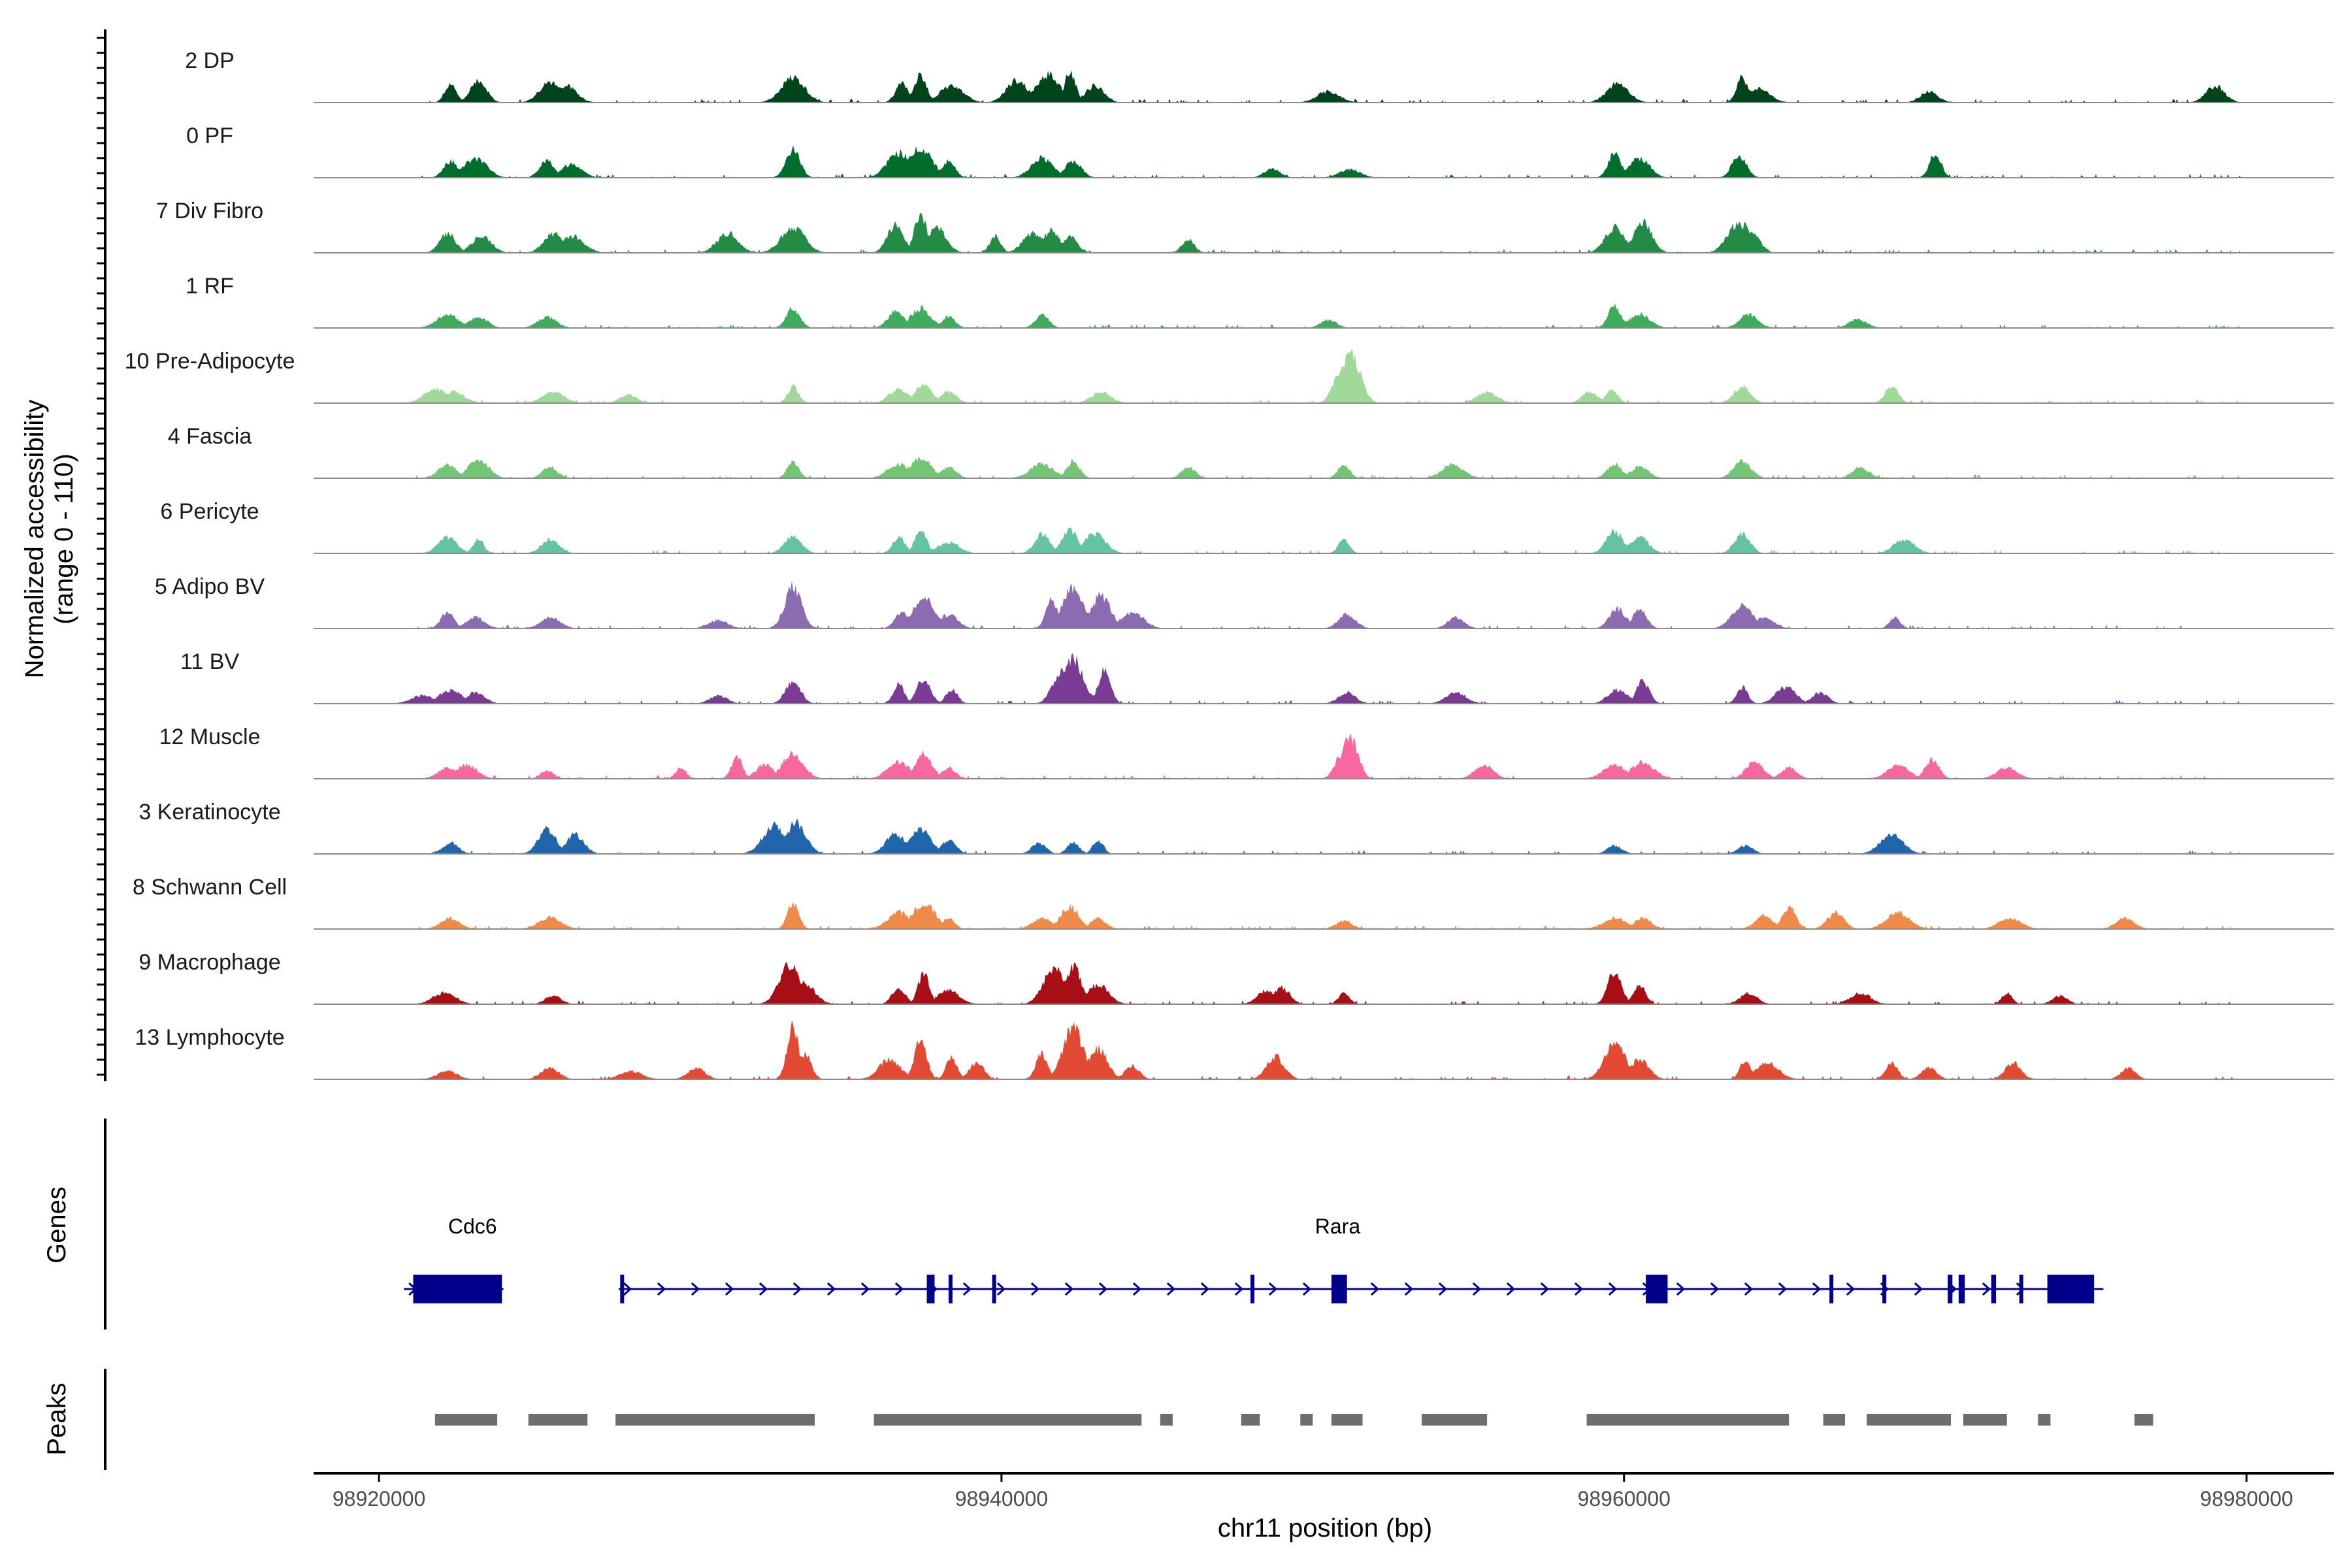 The width and height of the screenshot is (2352, 1568). What do you see at coordinates (209, 211) in the screenshot?
I see `track-label: 7 Div Fibro` at bounding box center [209, 211].